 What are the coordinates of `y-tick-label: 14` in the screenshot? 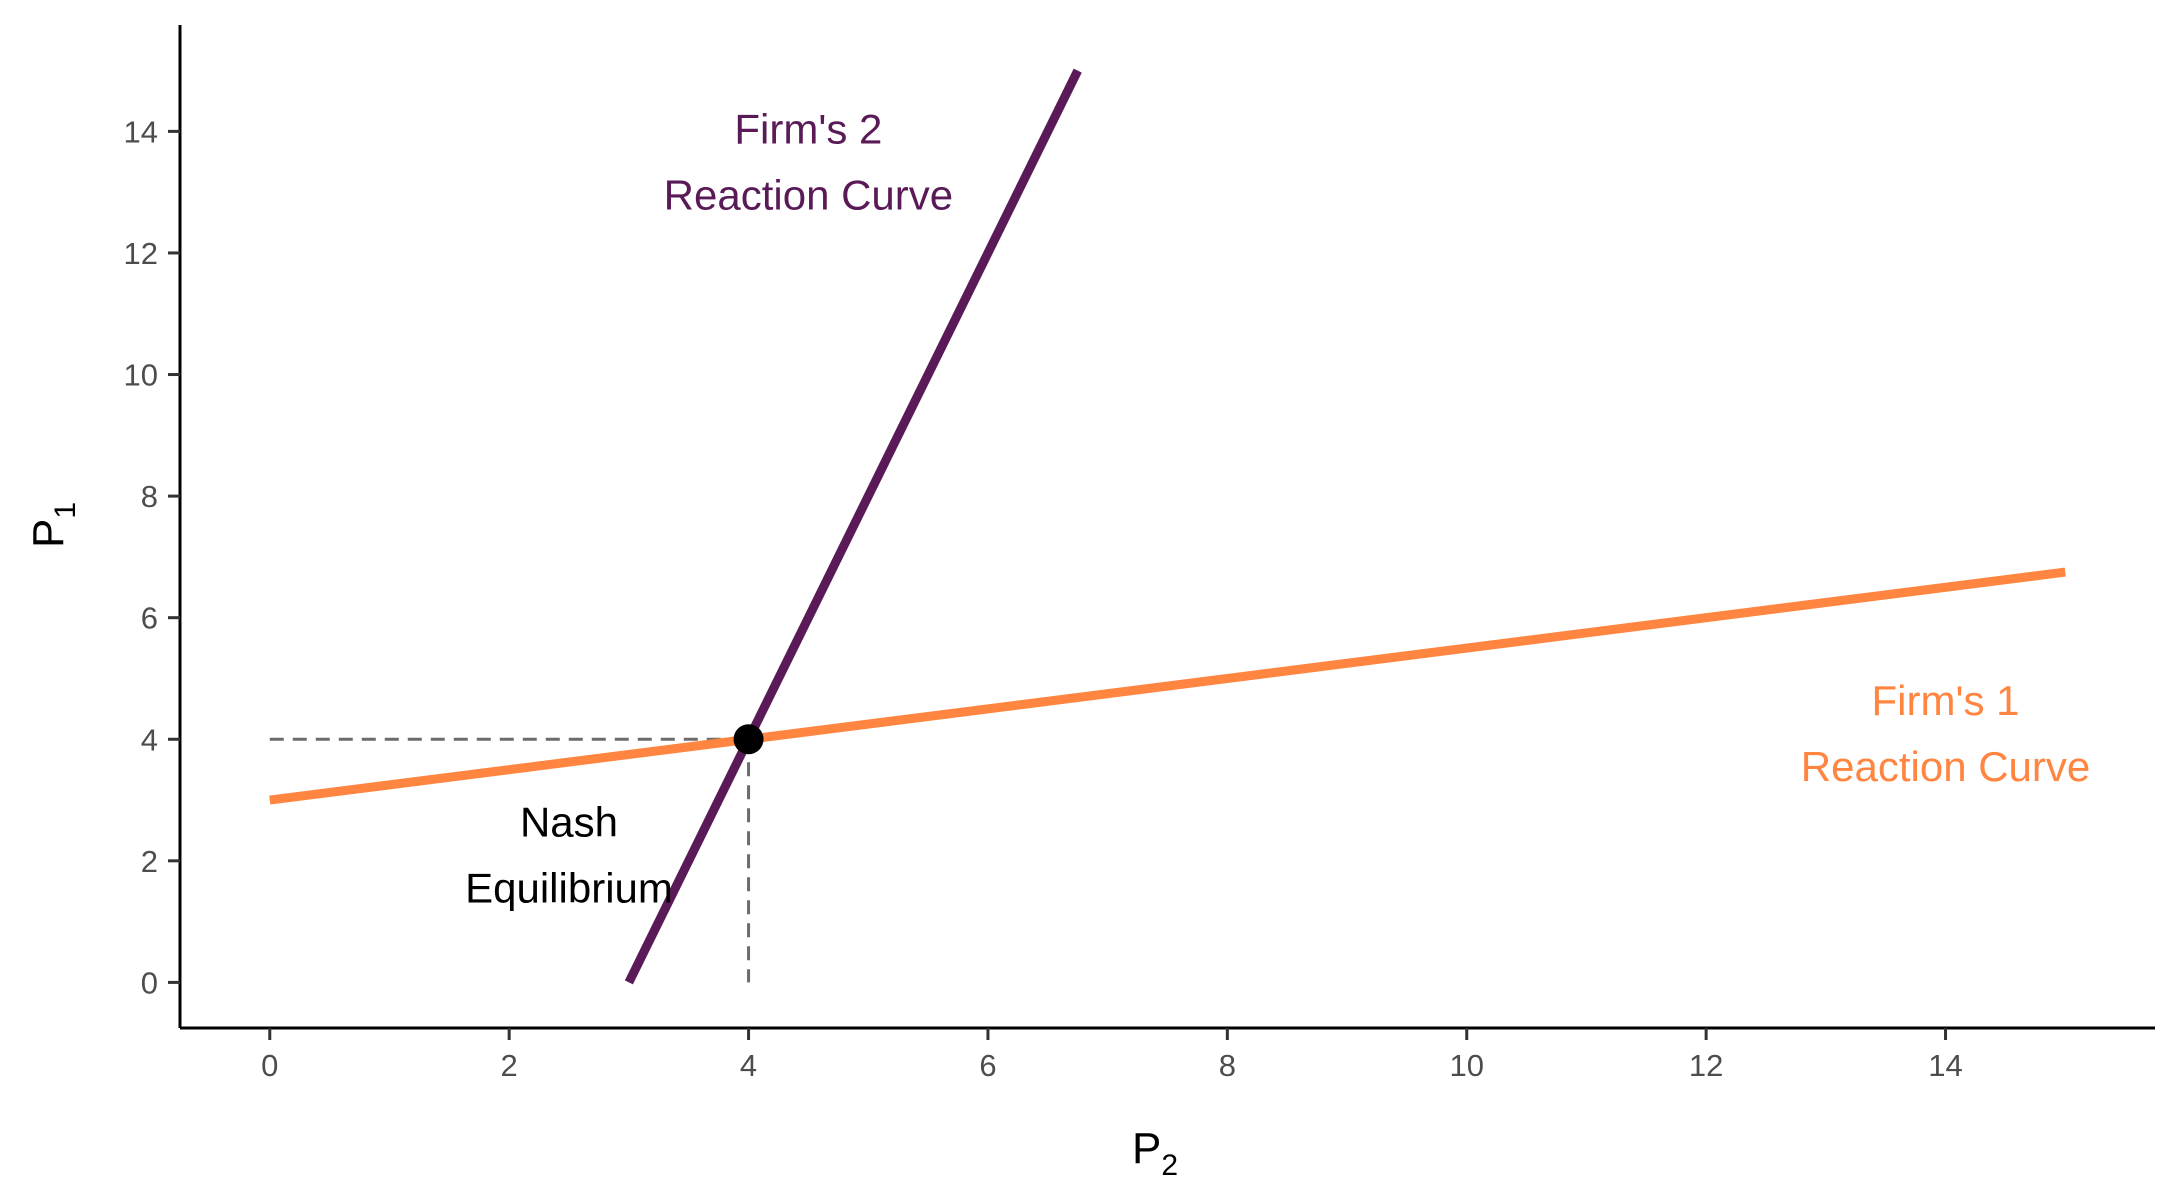 It's located at (141, 131).